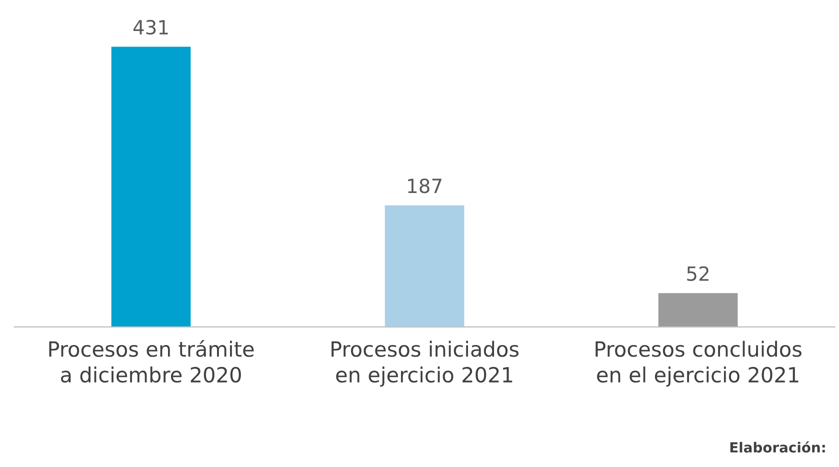  Describe the element at coordinates (425, 363) in the screenshot. I see `x-tick-label: Procesos iniciados en ejercicio 2021` at that location.